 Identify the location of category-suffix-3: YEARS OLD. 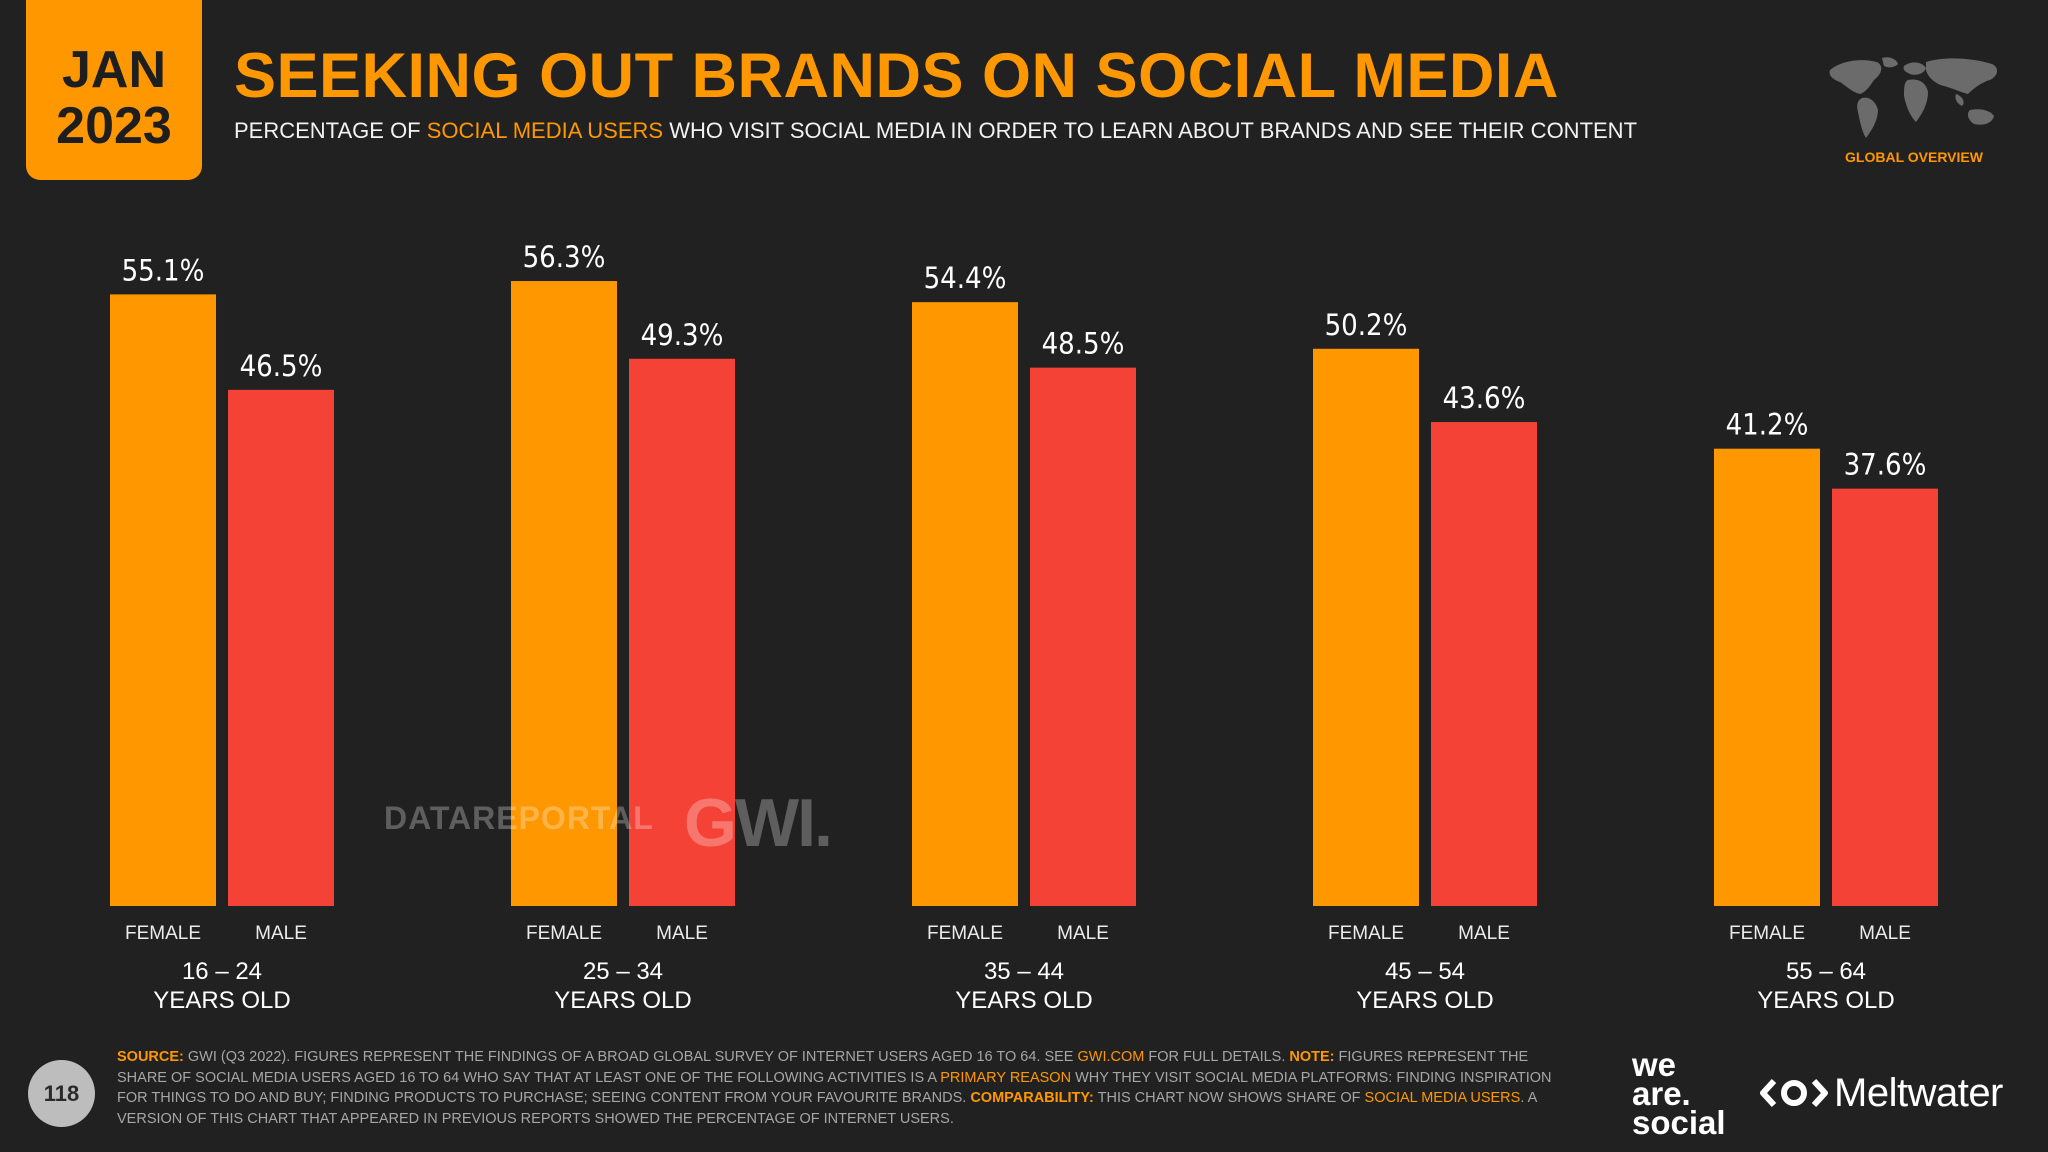
(1424, 1000).